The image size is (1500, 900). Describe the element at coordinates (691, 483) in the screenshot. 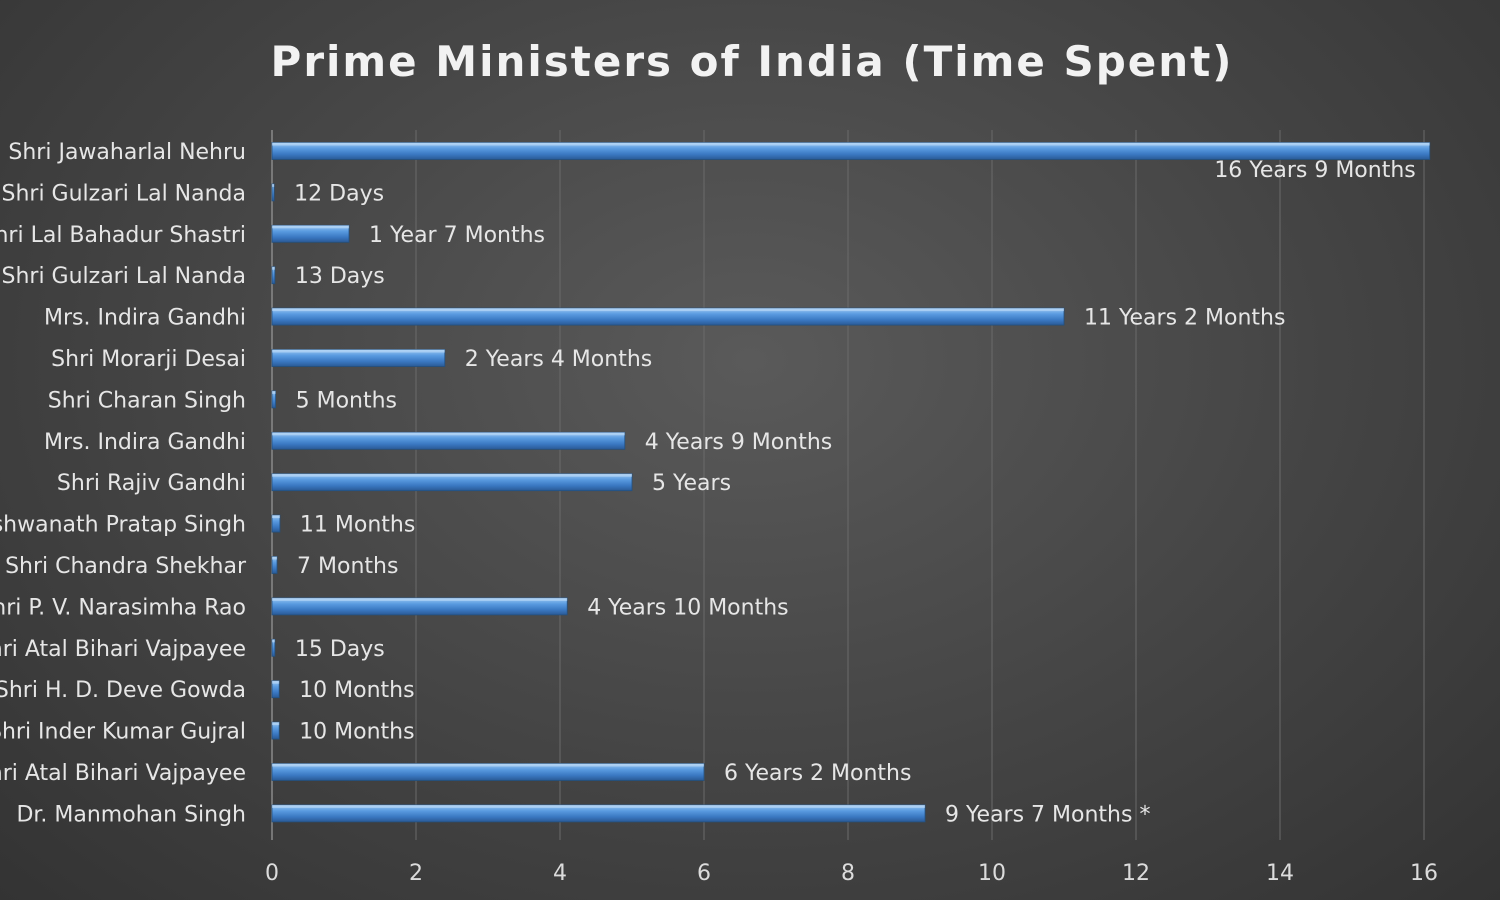

I see `data-label: 5 Years` at that location.